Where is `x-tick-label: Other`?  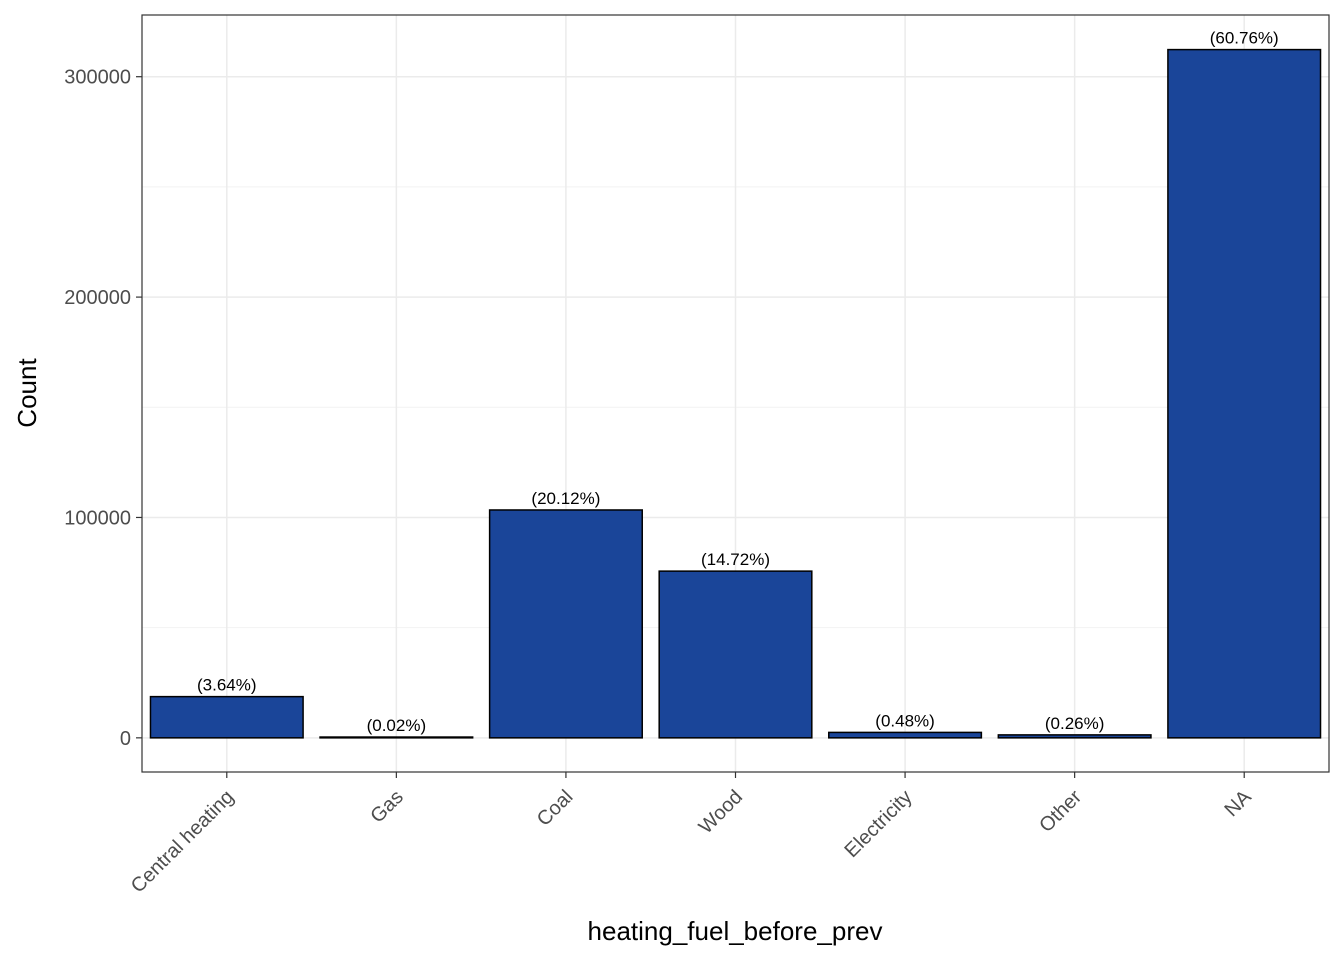
x-tick-label: Other is located at coordinates (1060, 811).